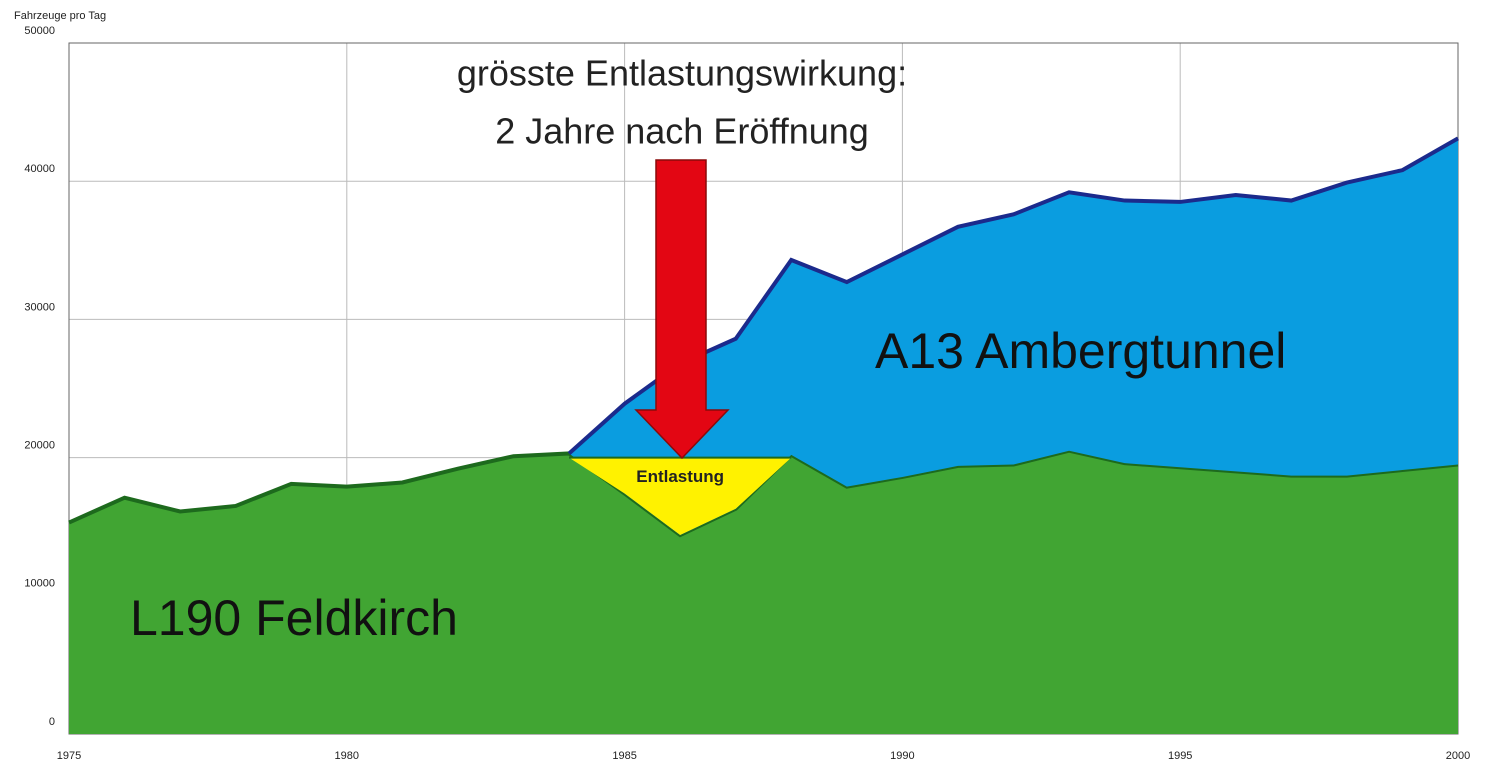 The width and height of the screenshot is (1487, 767). What do you see at coordinates (624, 756) in the screenshot?
I see `x-tick-label: 1985` at bounding box center [624, 756].